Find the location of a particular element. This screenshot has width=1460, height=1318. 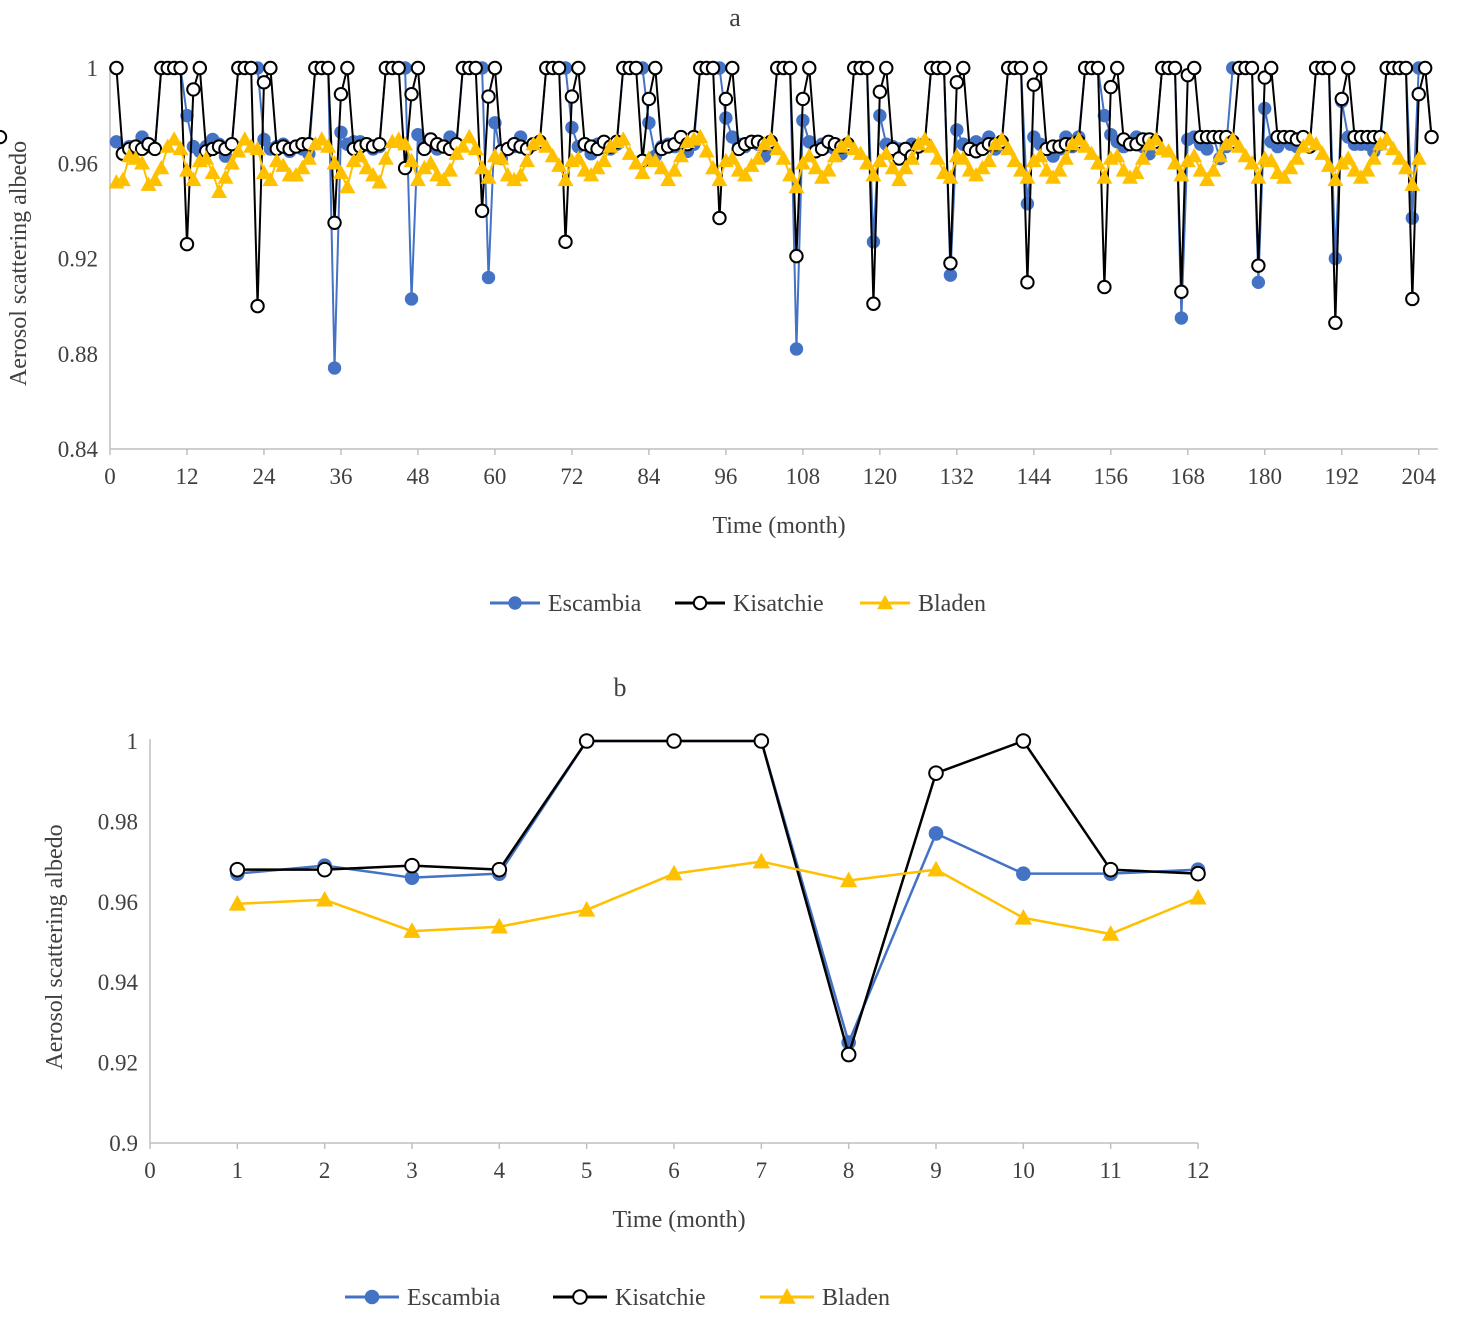

y-tick-label: 0.94 is located at coordinates (118, 982).